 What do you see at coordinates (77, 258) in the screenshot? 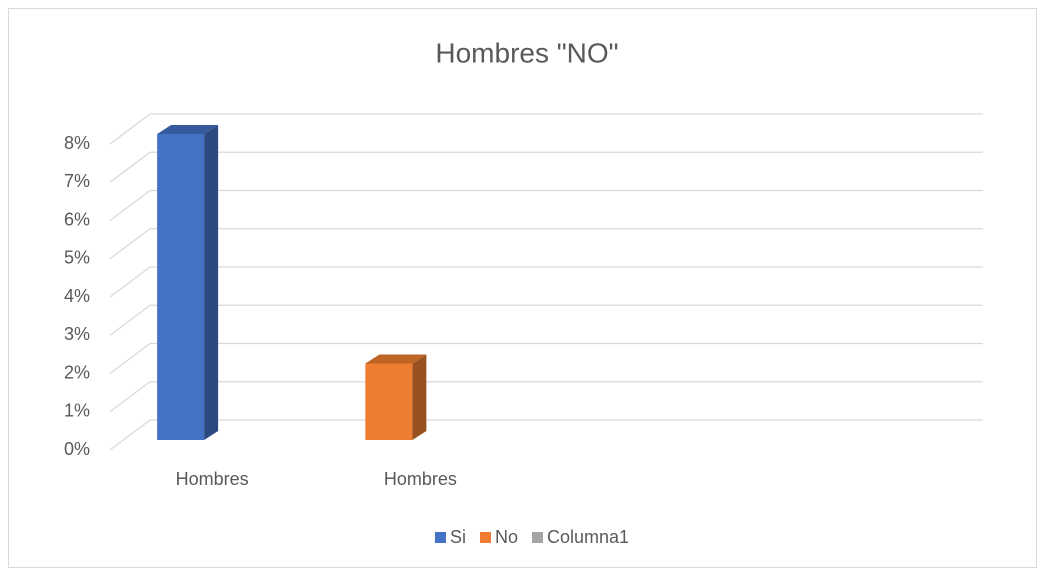
I see `y-tick-label: 5%` at bounding box center [77, 258].